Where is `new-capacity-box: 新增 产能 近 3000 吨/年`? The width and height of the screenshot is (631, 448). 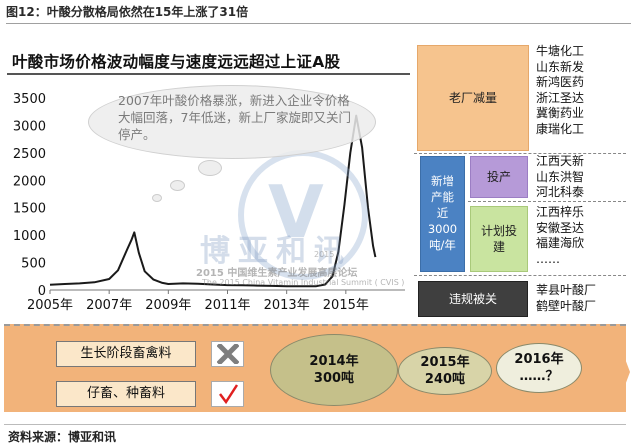 new-capacity-box: 新增 产能 近 3000 吨/年 is located at coordinates (442, 214).